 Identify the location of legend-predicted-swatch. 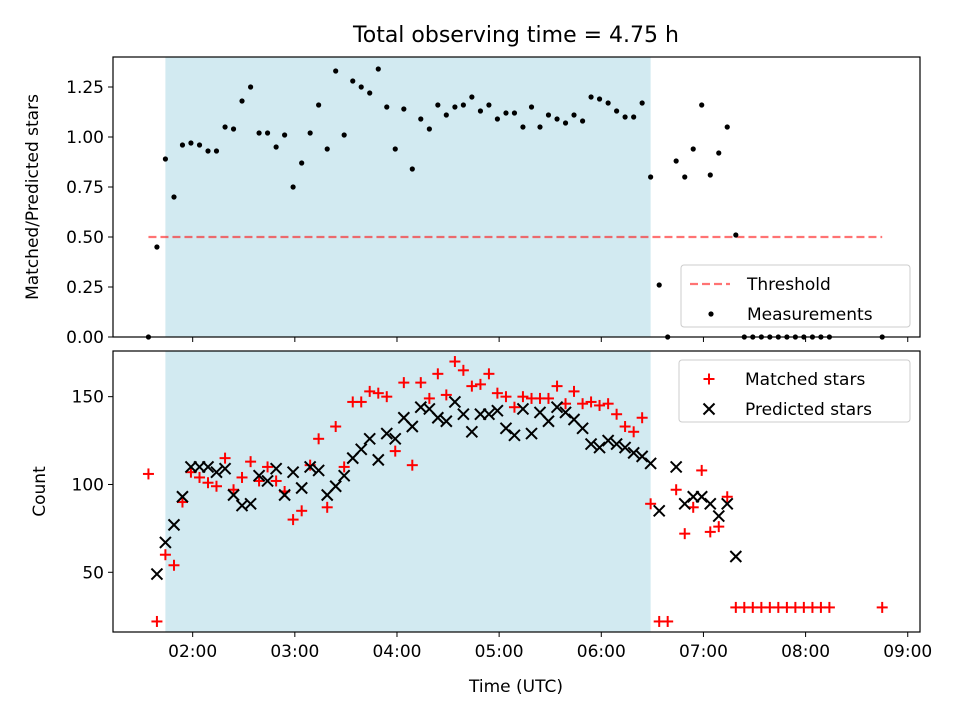
(709, 409).